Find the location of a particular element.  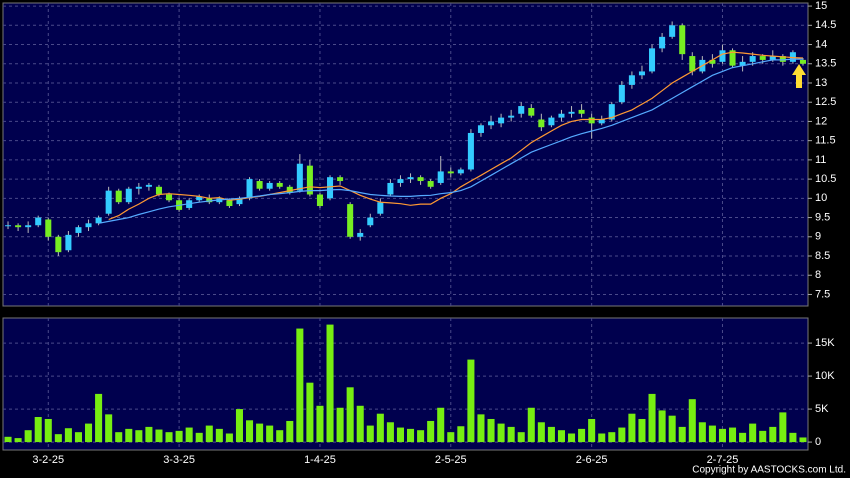

y-tick-label: 15 is located at coordinates (821, 6).